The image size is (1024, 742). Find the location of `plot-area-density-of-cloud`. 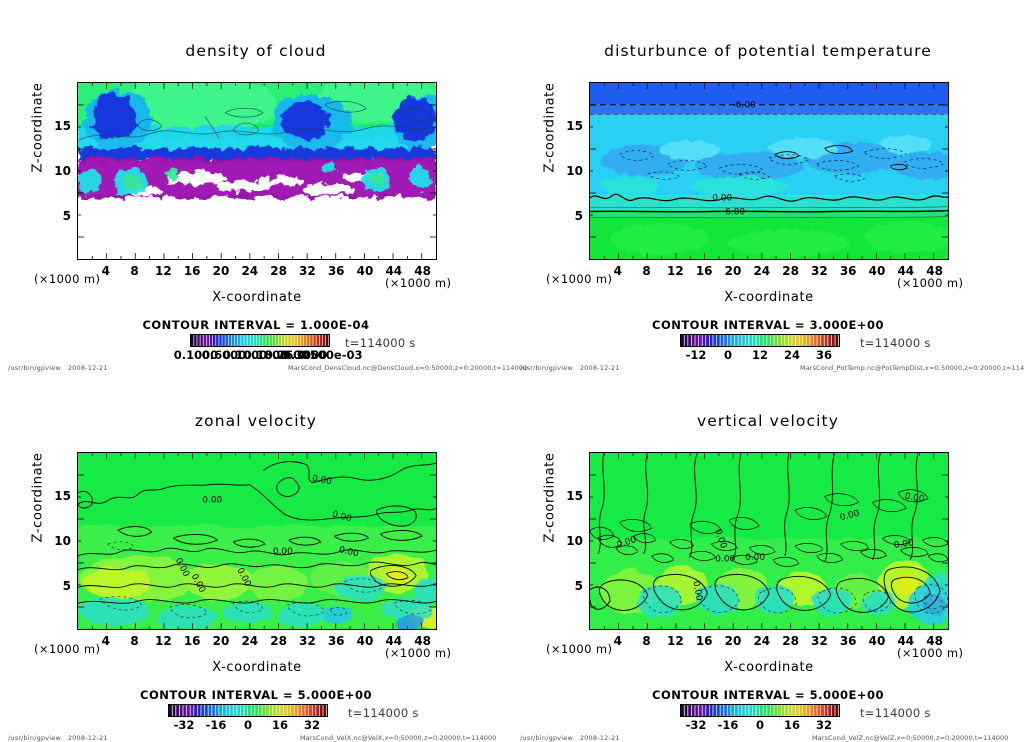

plot-area-density-of-cloud is located at coordinates (257, 171).